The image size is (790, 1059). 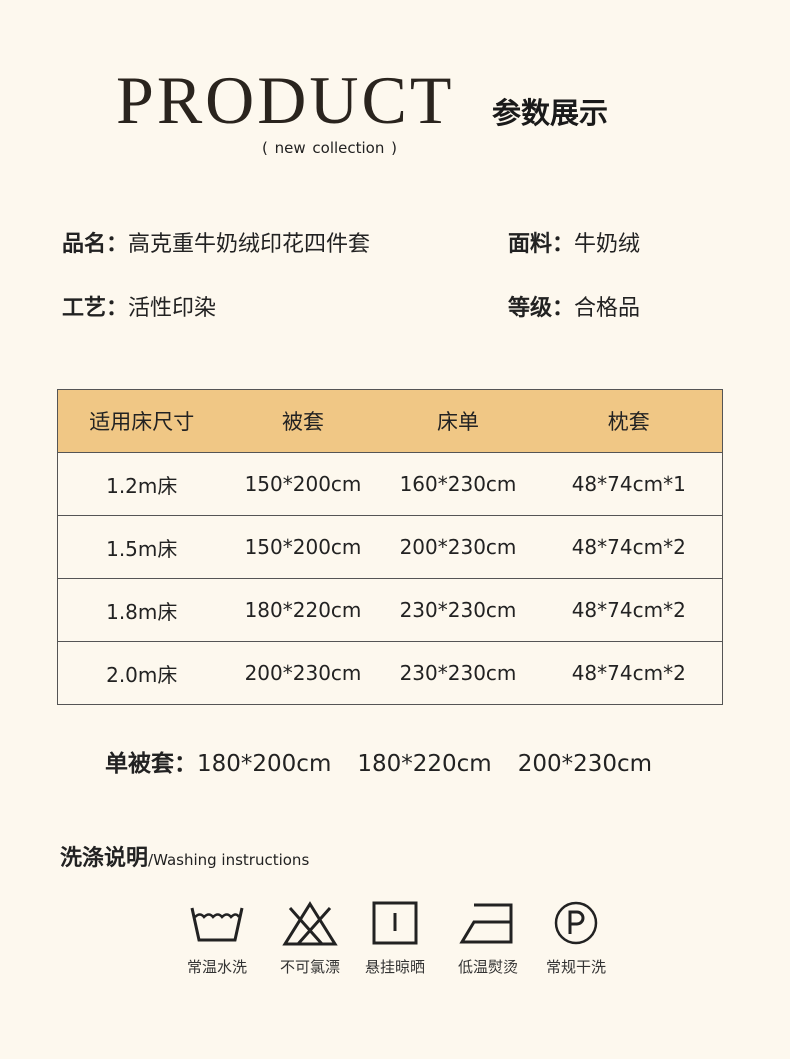 What do you see at coordinates (285, 100) in the screenshot?
I see `page-title: PRODUCT` at bounding box center [285, 100].